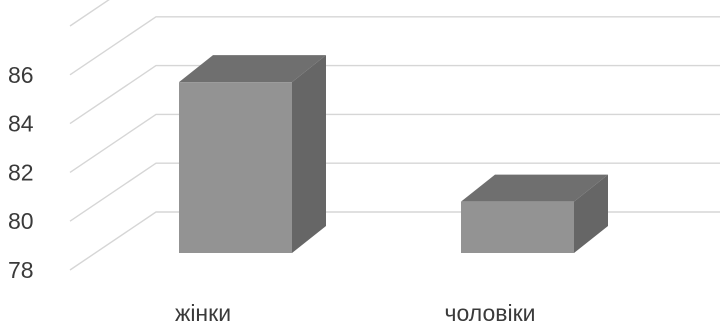 This screenshot has height=328, width=723. I want to click on y-tick-label: 80, so click(21, 221).